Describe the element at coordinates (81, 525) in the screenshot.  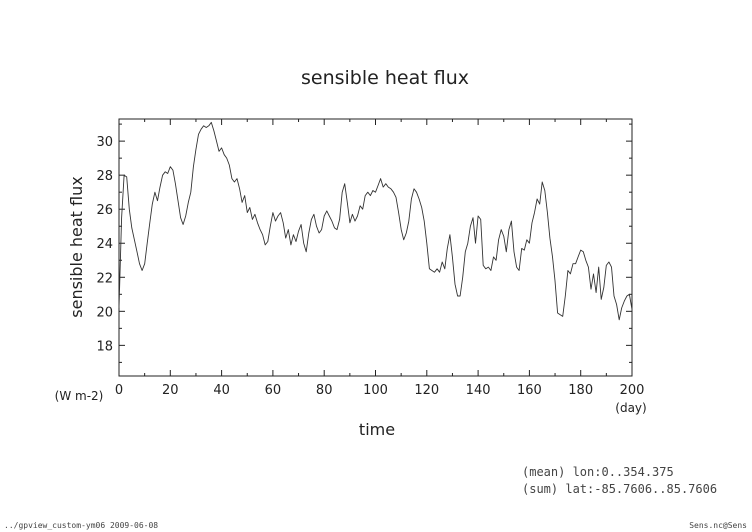
I see `footer-left: ../gpview_custom-ym06 2009-06-08` at that location.